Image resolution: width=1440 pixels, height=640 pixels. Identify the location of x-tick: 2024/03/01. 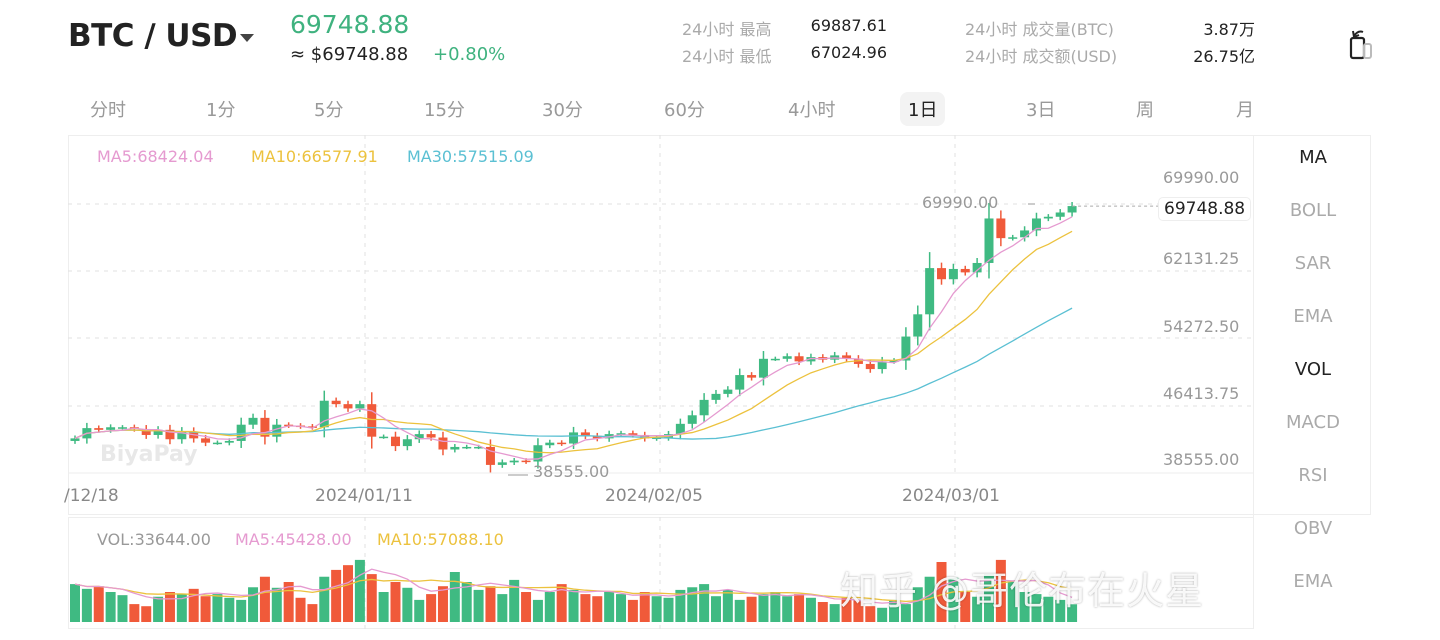
(951, 496).